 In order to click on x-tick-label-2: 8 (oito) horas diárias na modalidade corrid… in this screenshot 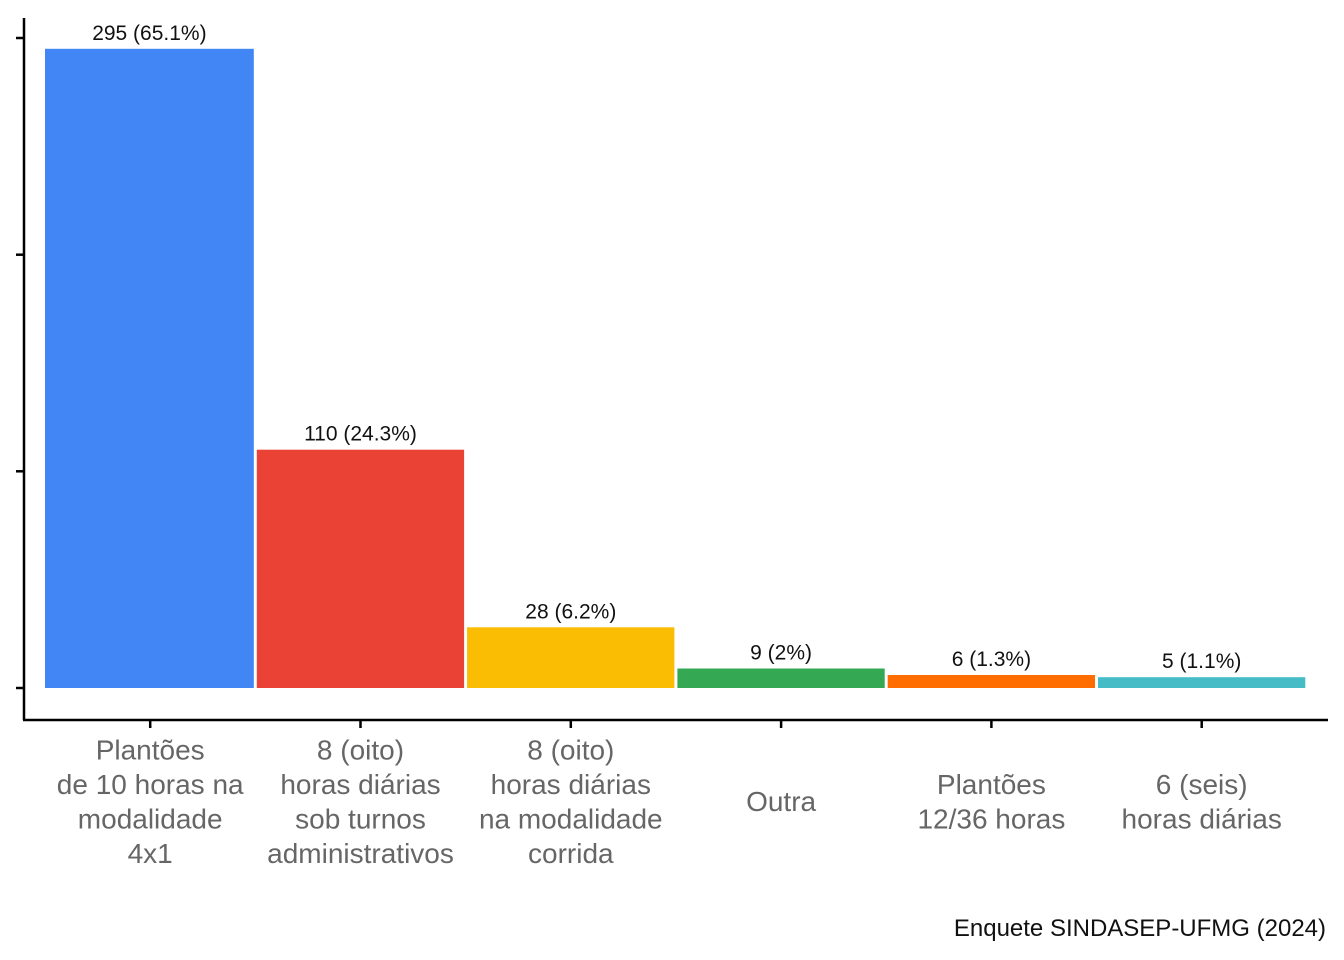, I will do `click(571, 801)`.